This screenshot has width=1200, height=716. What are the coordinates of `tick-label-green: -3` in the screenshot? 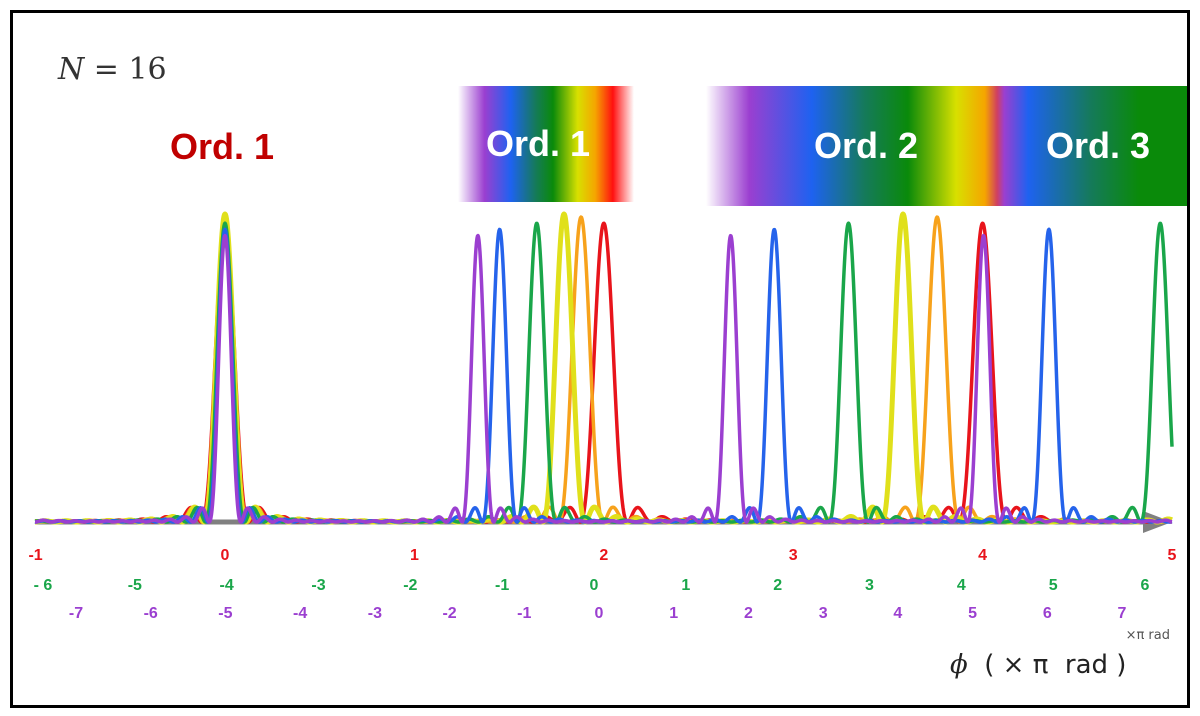 It's located at (318, 585).